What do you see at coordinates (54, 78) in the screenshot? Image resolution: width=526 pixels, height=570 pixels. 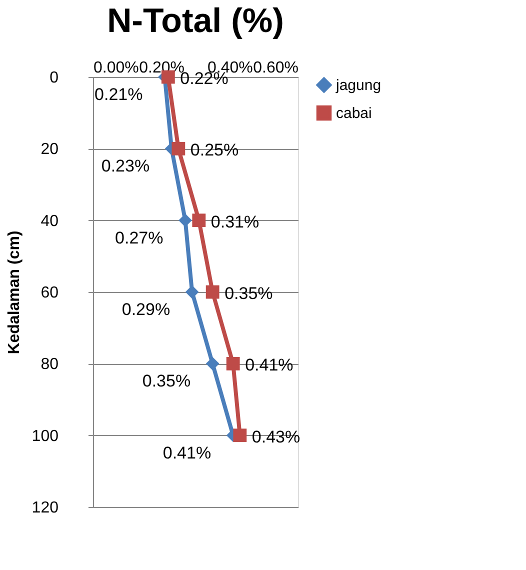 I see `y-tick-label: 0` at bounding box center [54, 78].